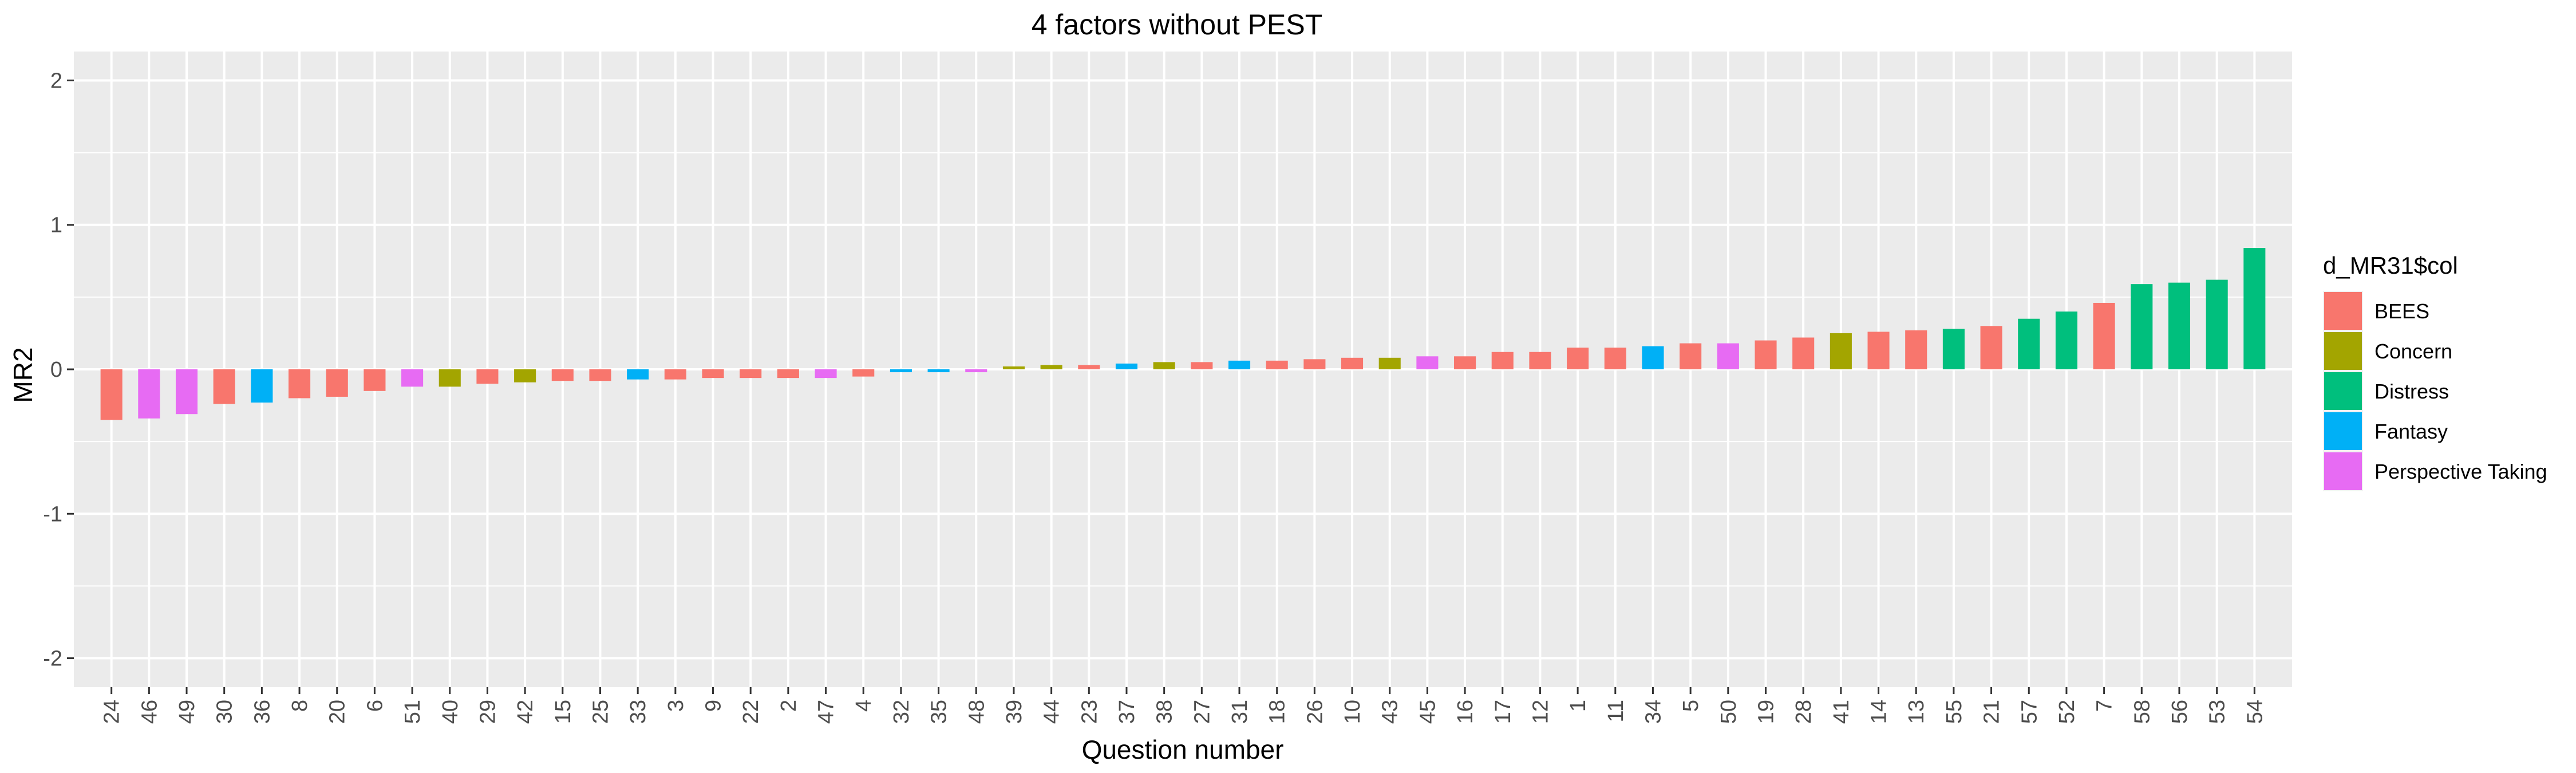  What do you see at coordinates (56, 370) in the screenshot?
I see `y-tick-label: 0` at bounding box center [56, 370].